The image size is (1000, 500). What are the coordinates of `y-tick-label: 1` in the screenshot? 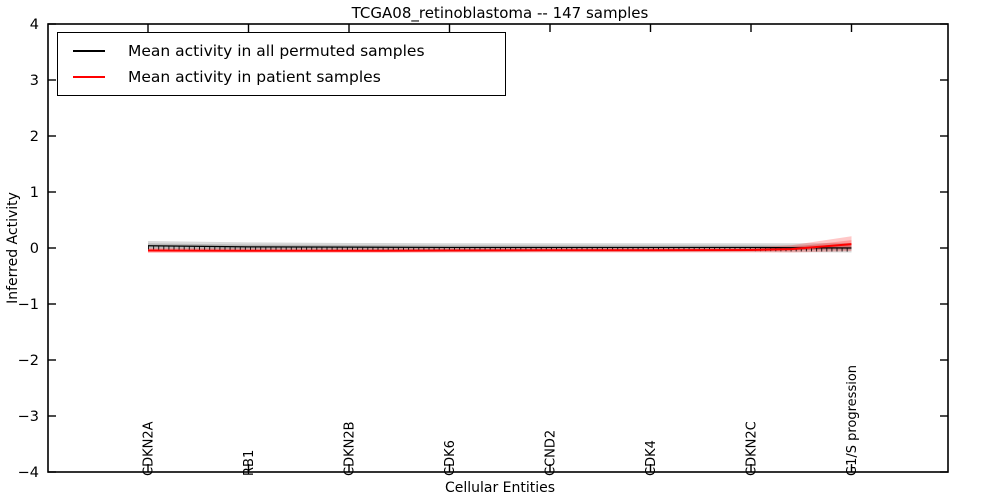 It's located at (34, 193).